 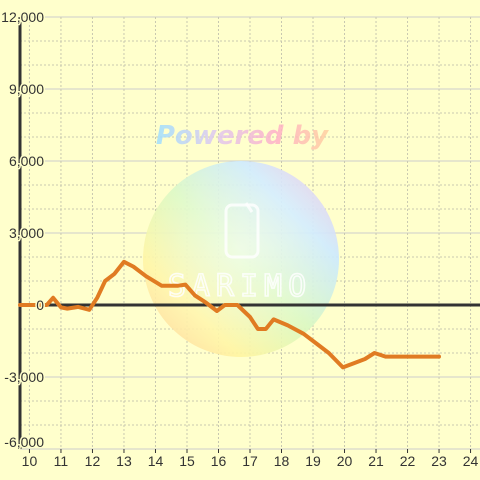 What do you see at coordinates (242, 136) in the screenshot?
I see `watermark-text: Powered by` at bounding box center [242, 136].